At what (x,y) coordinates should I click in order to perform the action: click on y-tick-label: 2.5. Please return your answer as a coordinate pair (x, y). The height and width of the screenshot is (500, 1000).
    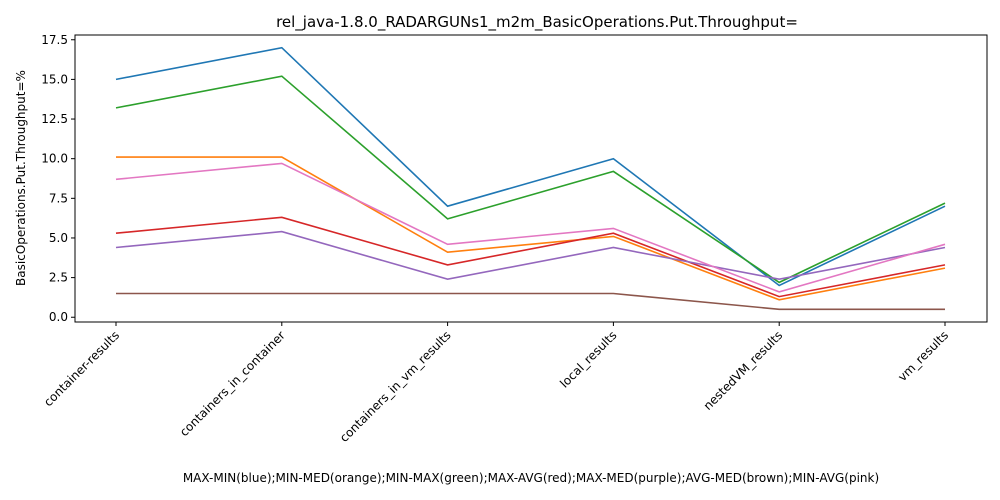
    Looking at the image, I should click on (58, 278).